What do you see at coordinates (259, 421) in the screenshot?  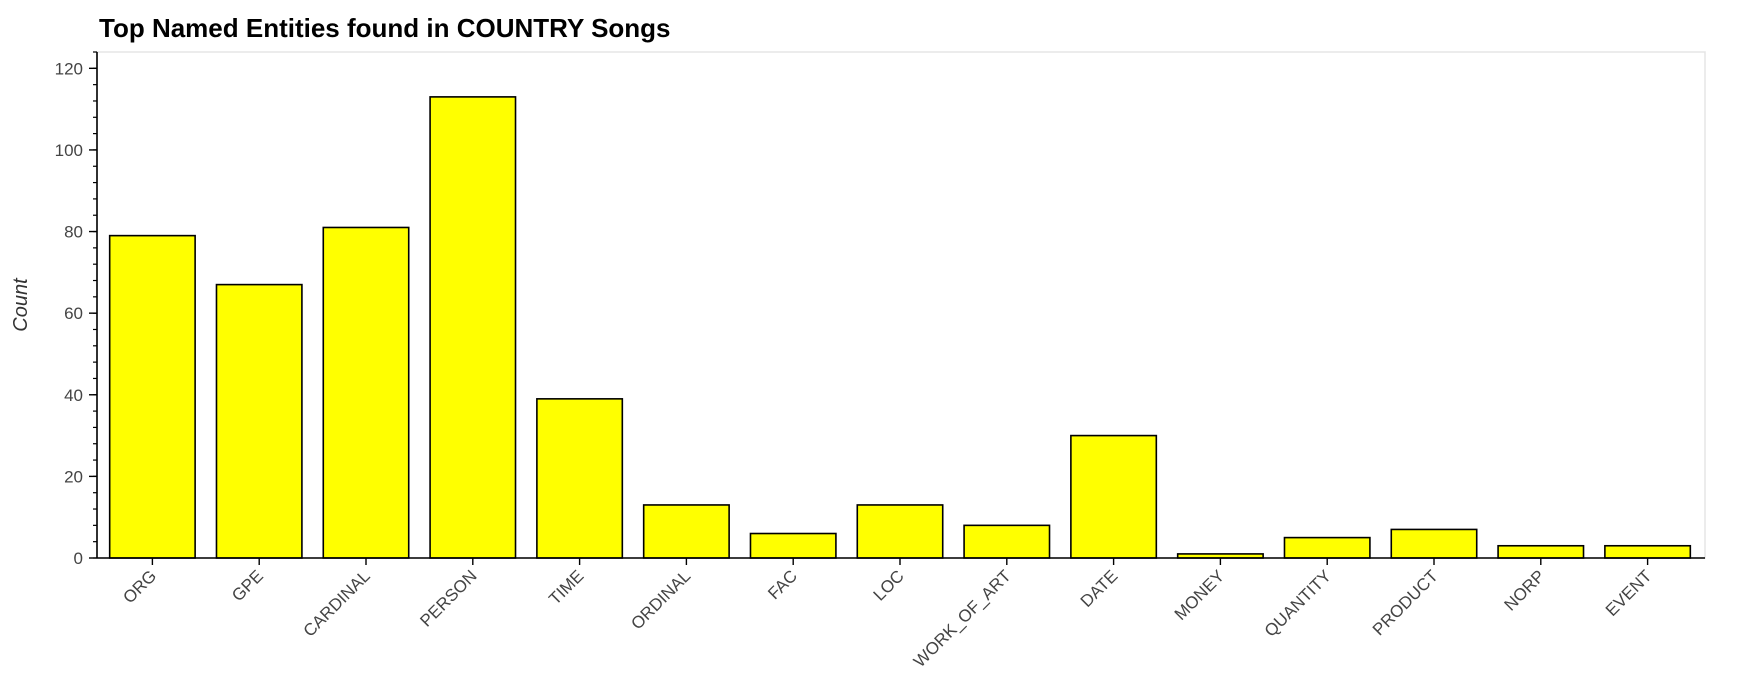 I see `bar-gpe` at bounding box center [259, 421].